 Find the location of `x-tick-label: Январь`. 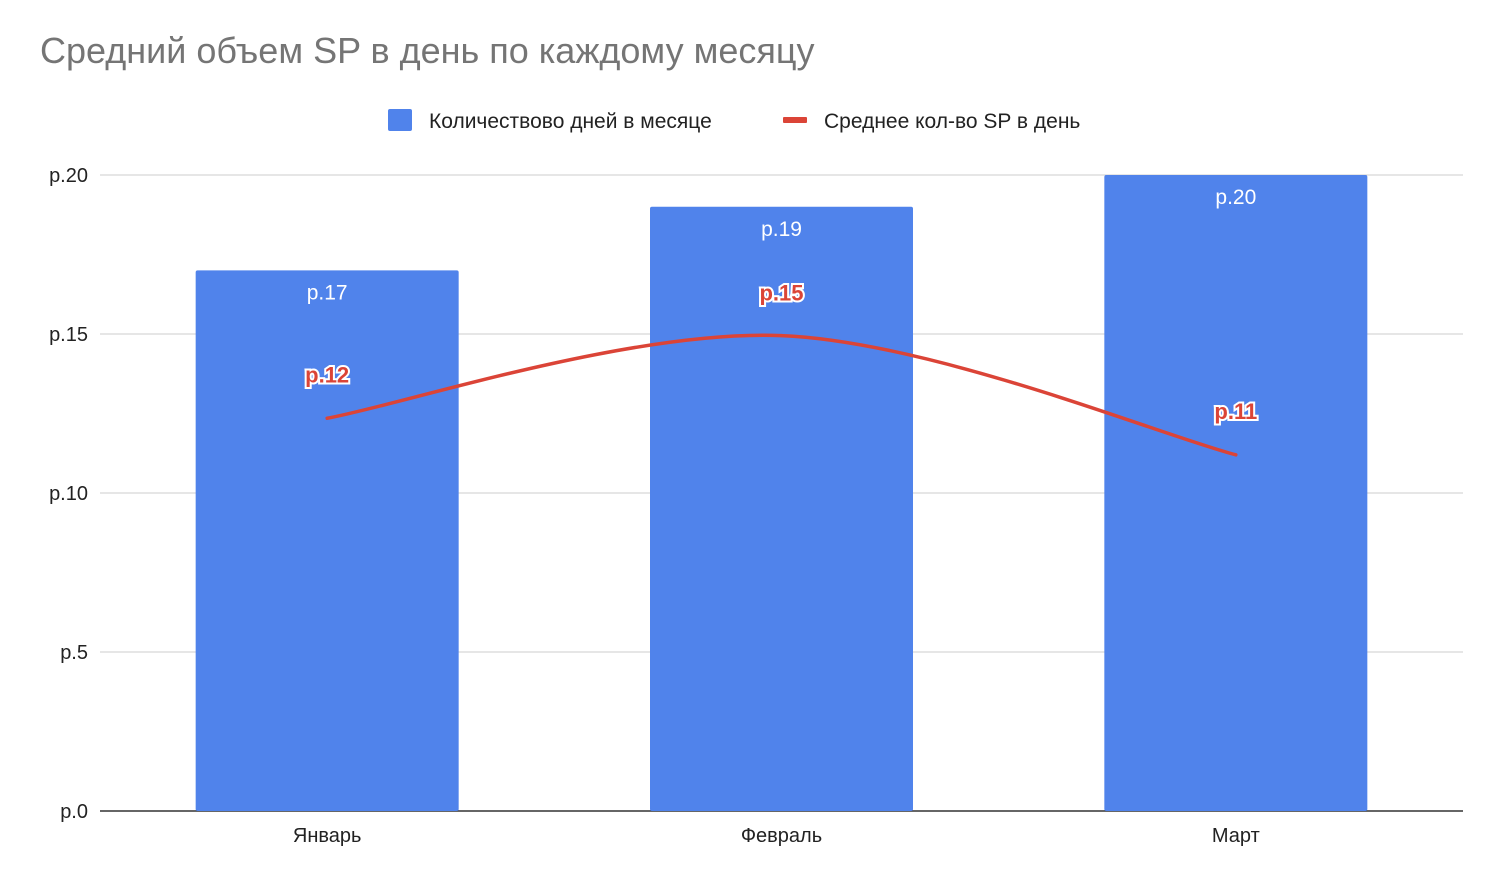

x-tick-label: Январь is located at coordinates (327, 836).